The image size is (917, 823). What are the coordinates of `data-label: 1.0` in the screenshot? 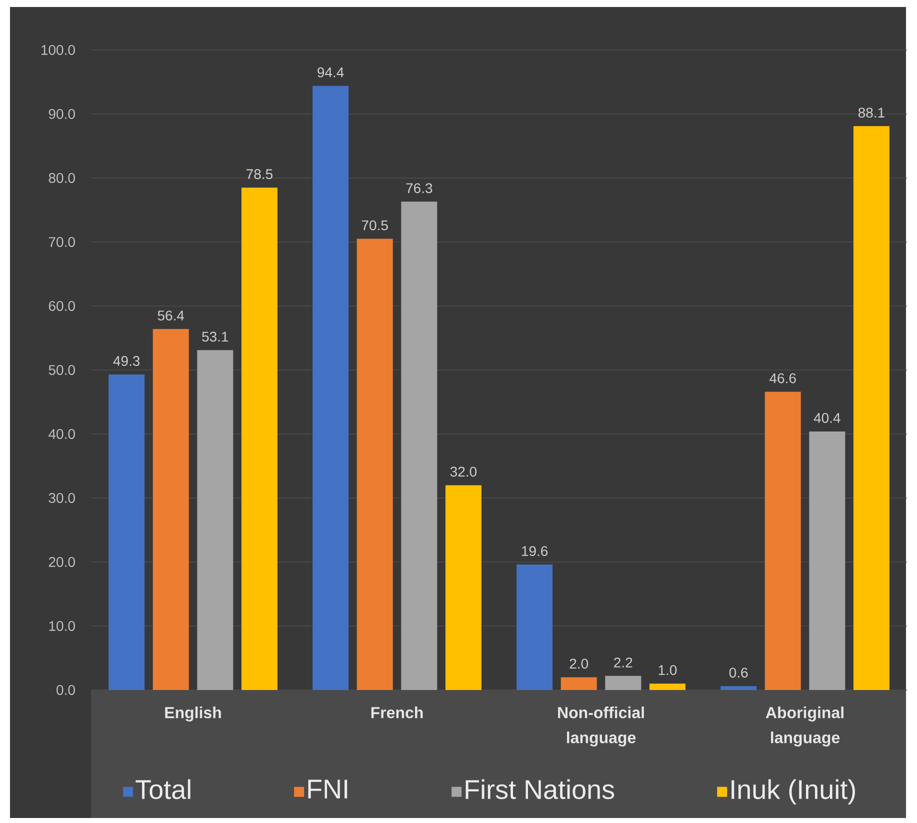 It's located at (667, 670).